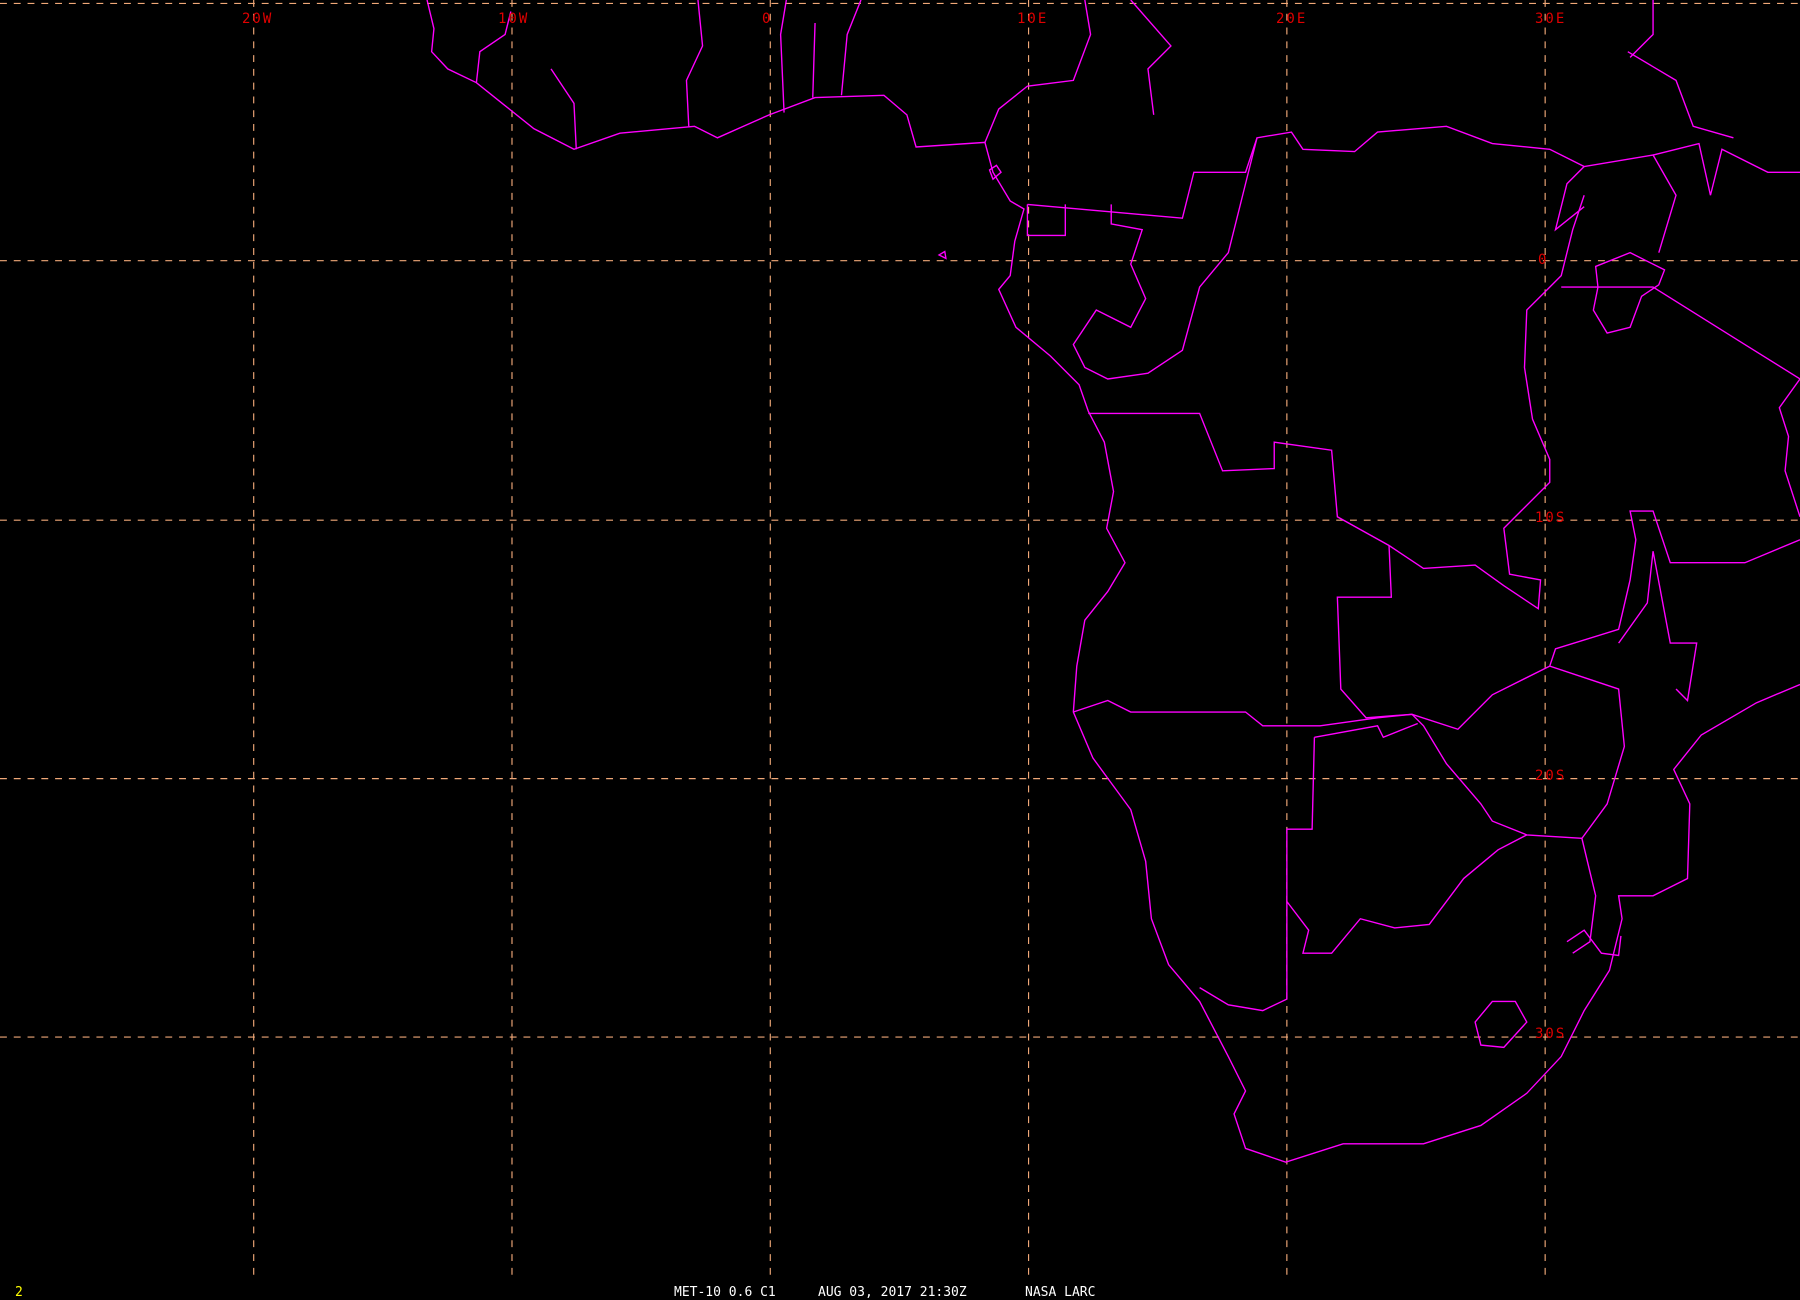 The image size is (1800, 1300). I want to click on lat-label-10s: 10S, so click(1551, 518).